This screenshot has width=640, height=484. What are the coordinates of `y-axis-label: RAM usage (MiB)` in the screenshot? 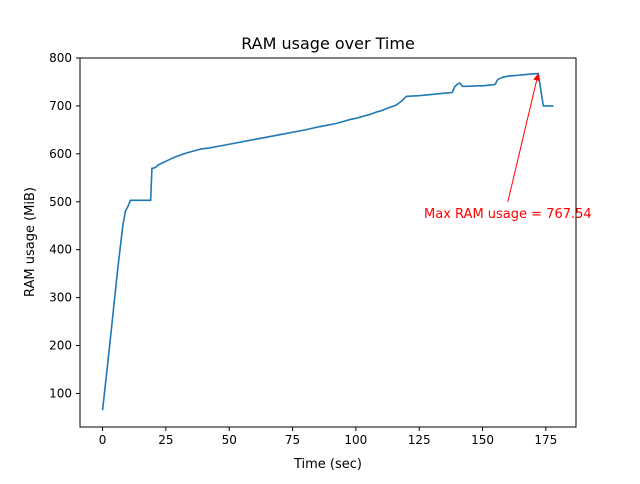 It's located at (30, 242).